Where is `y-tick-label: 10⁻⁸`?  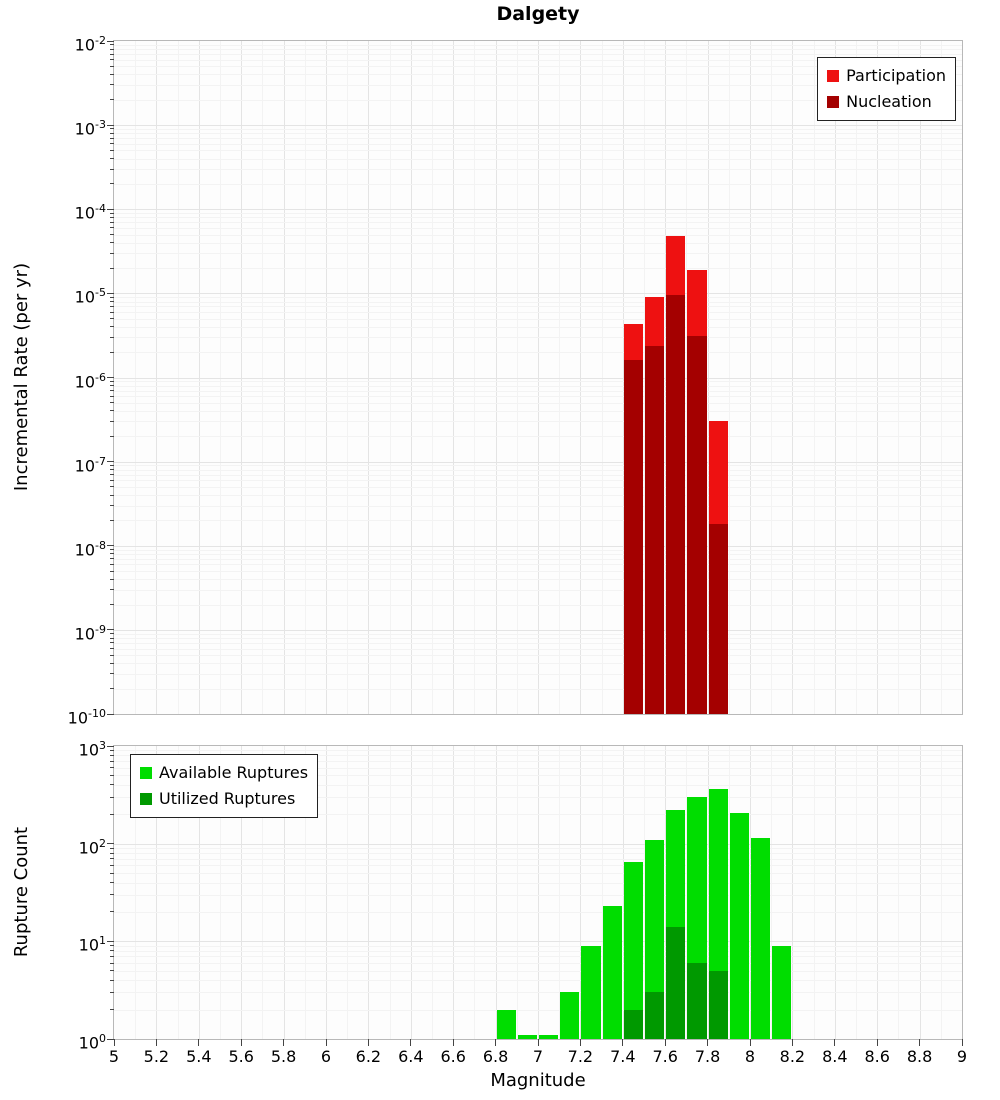
y-tick-label: 10⁻⁸ is located at coordinates (90, 549).